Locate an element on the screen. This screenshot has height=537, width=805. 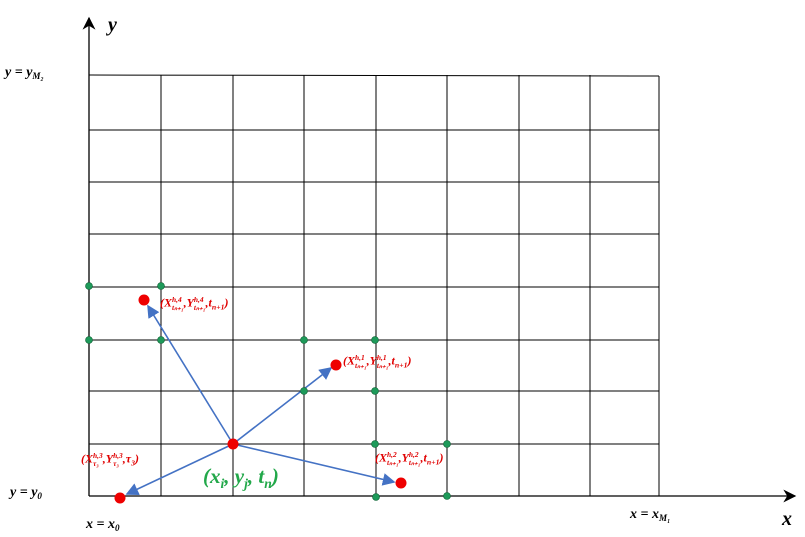
label: (X h,3 τ₃ ,Y h,3 τ₃ ,τ3) is located at coordinates (110, 460).